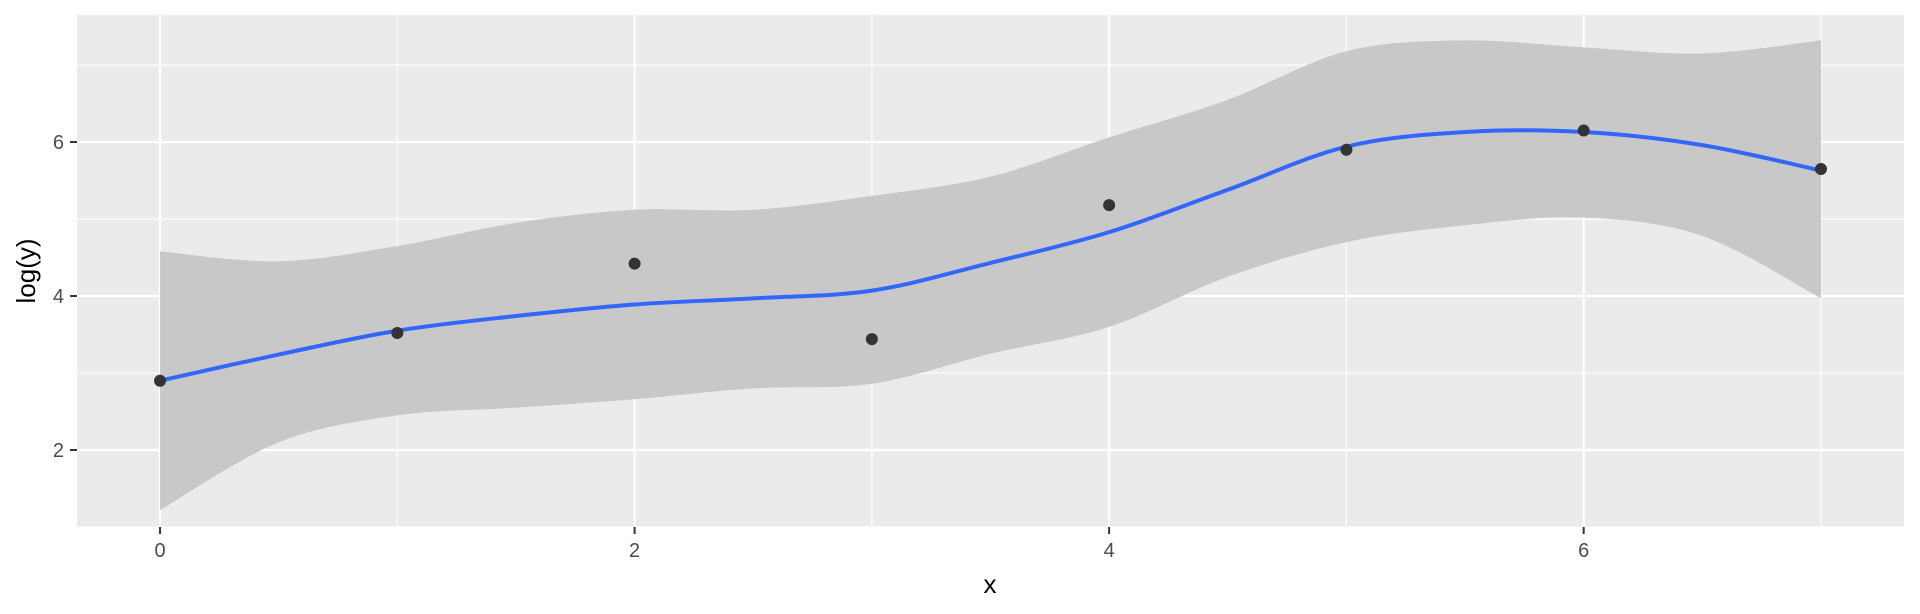 The image size is (1920, 614). I want to click on y-tick-label: 6, so click(58, 143).